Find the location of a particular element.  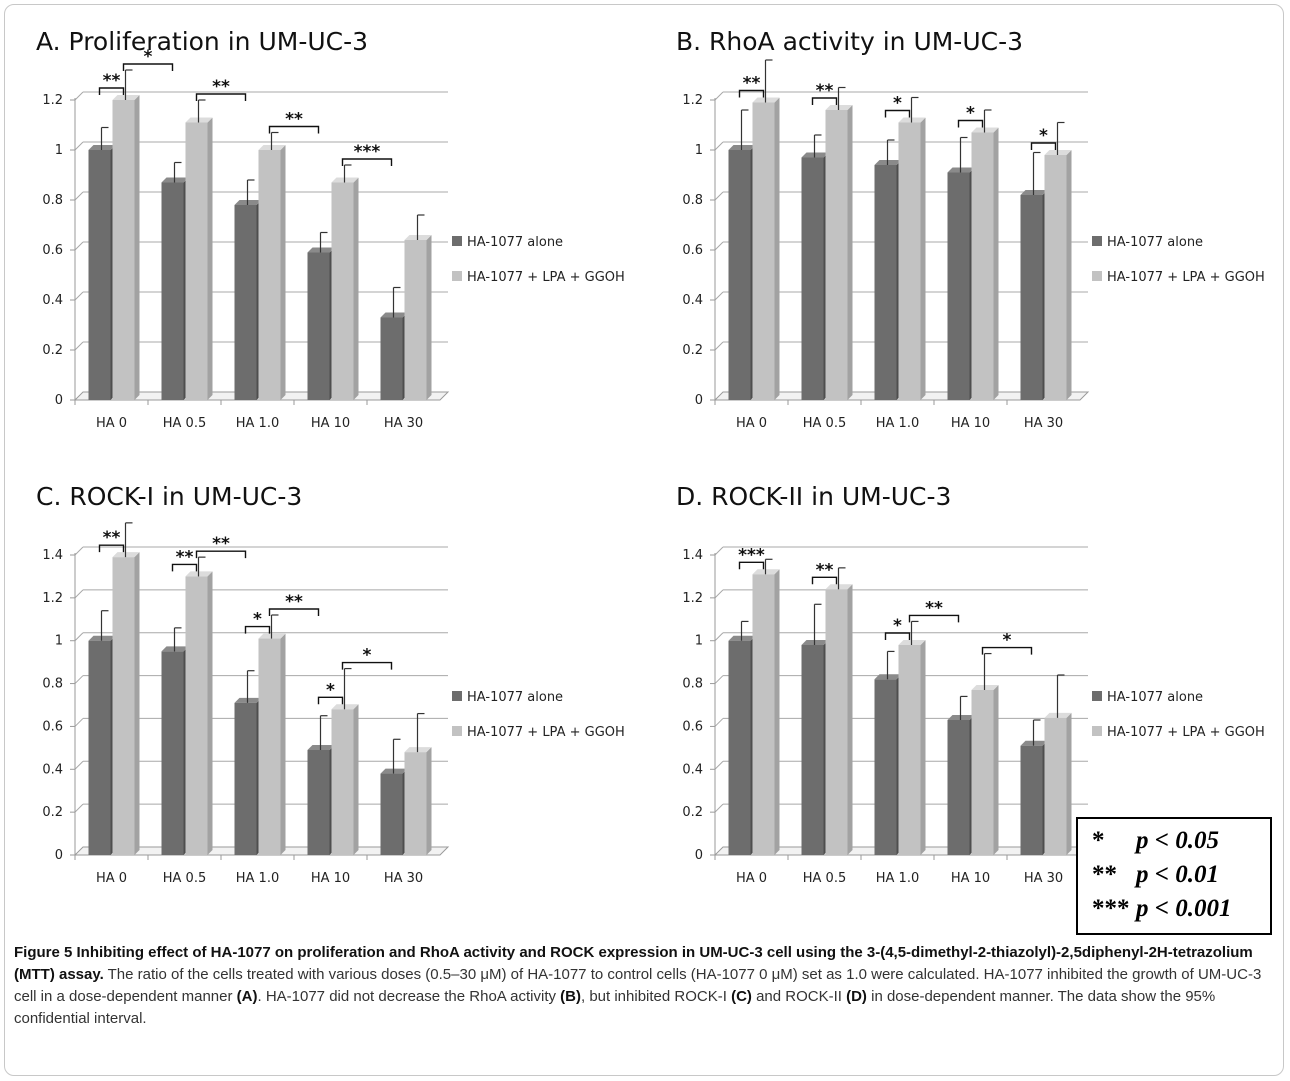

significance-label: * is located at coordinates (257, 620).